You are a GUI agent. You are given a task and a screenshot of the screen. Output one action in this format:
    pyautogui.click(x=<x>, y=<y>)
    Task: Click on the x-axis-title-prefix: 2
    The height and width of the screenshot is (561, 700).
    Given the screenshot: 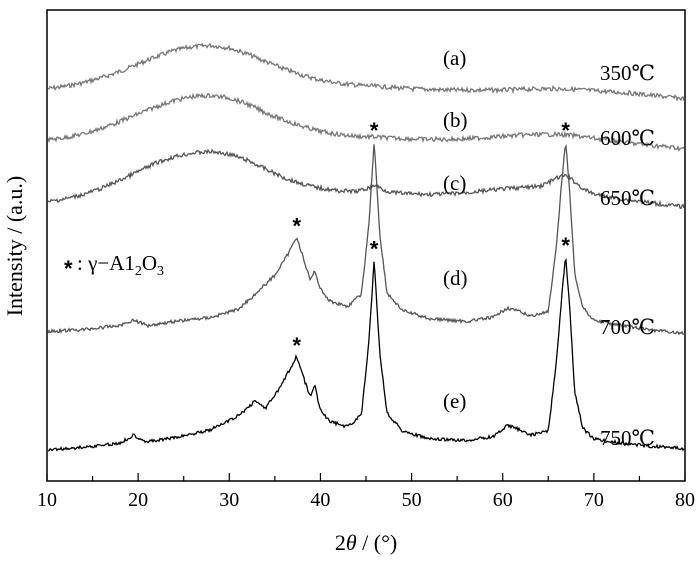 What is the action you would take?
    pyautogui.click(x=340, y=542)
    